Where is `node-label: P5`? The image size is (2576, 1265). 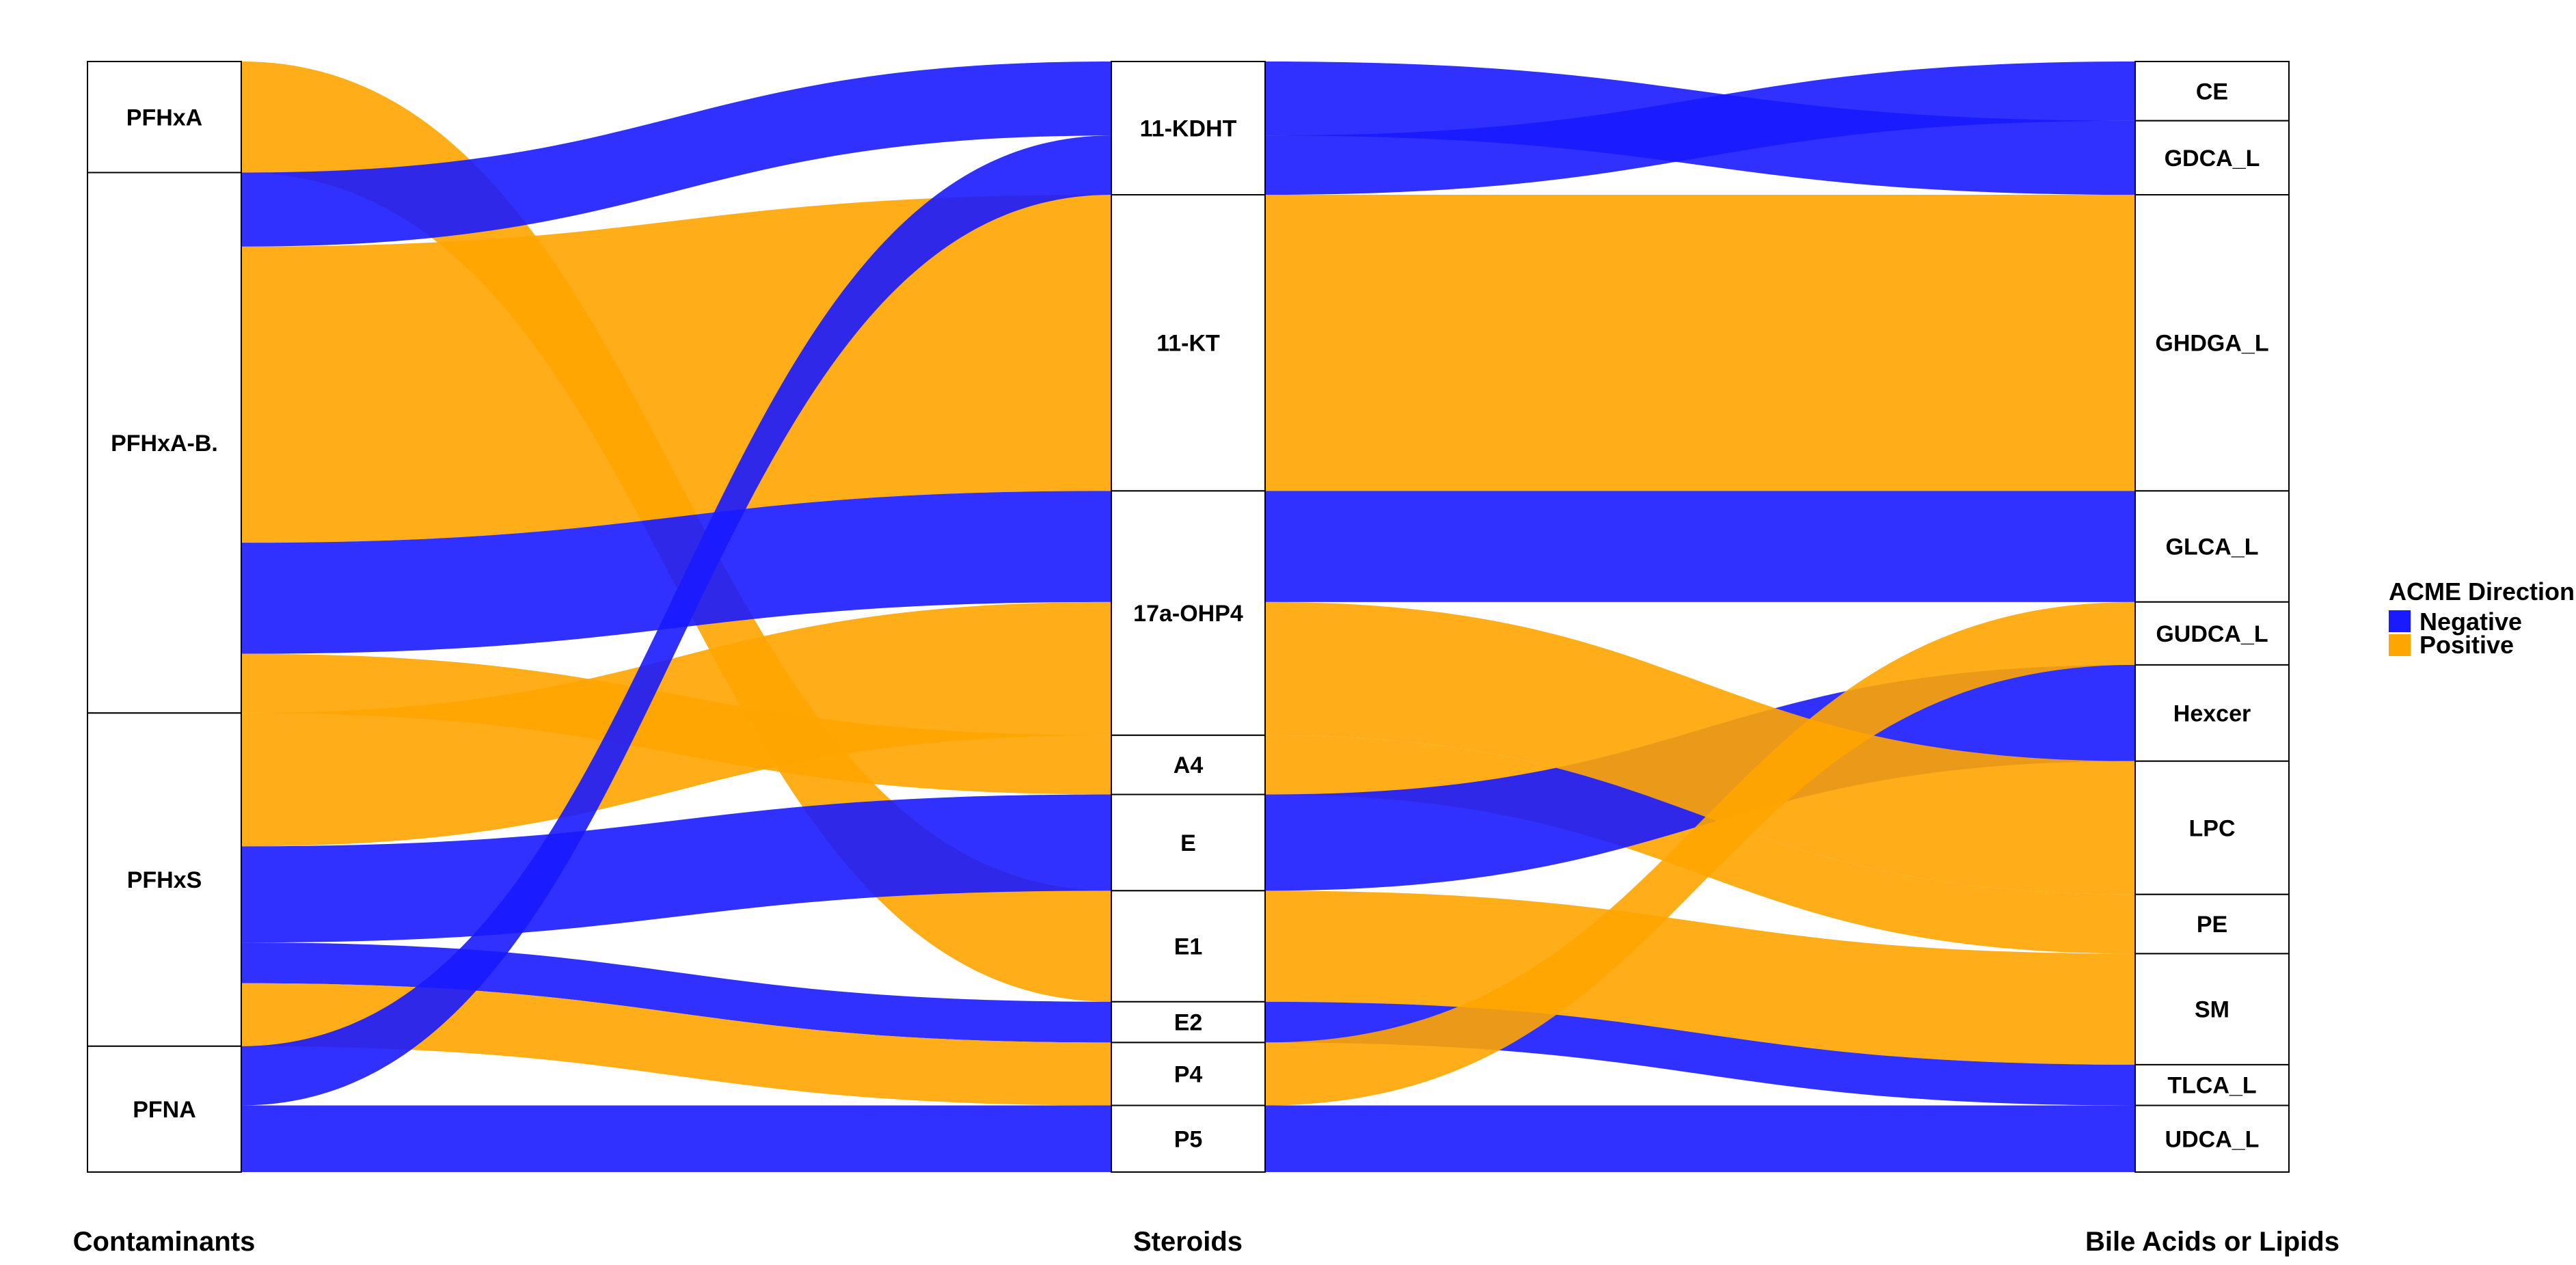 node-label: P5 is located at coordinates (1189, 1139).